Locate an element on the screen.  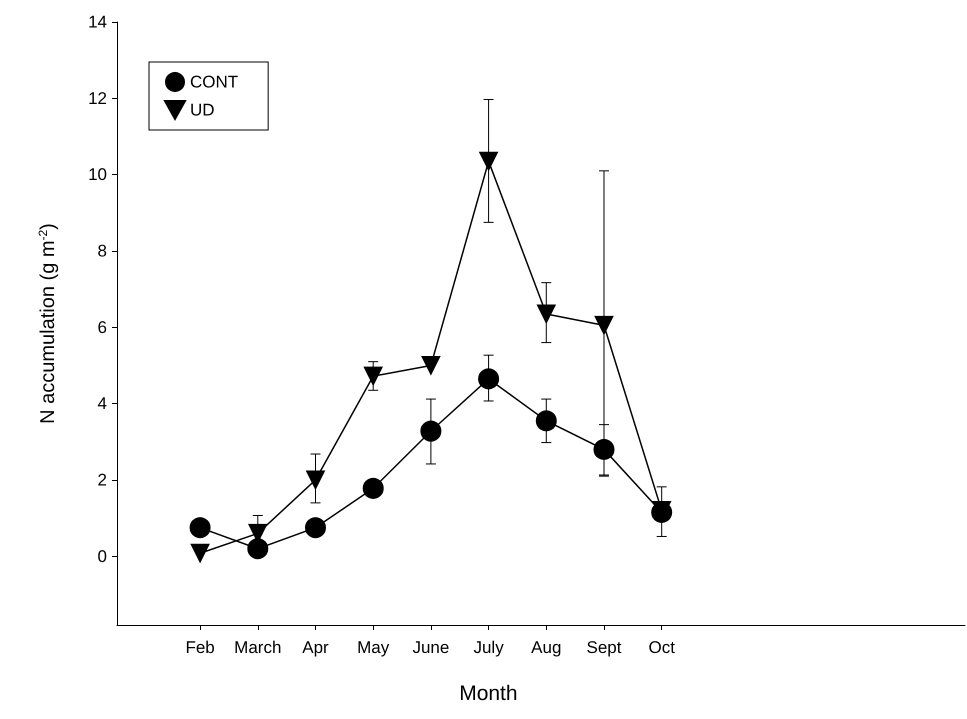
y-tick-label: 6 is located at coordinates (102, 327).